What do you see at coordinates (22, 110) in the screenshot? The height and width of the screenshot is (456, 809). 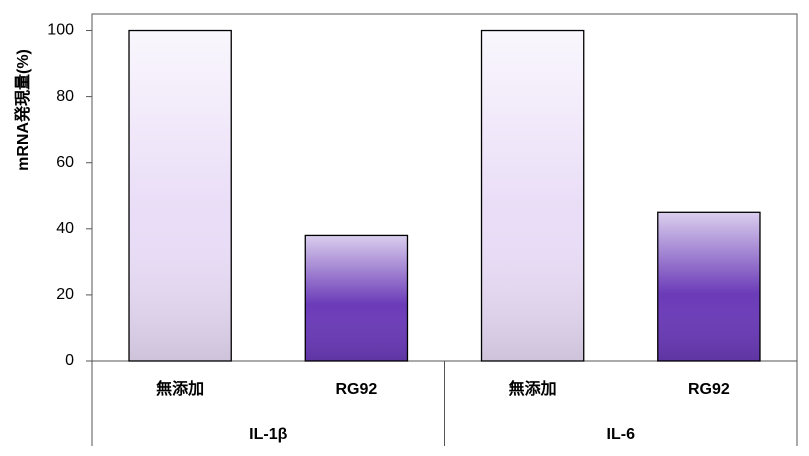 I see `y-axis-title: mRNA発現量(%)` at bounding box center [22, 110].